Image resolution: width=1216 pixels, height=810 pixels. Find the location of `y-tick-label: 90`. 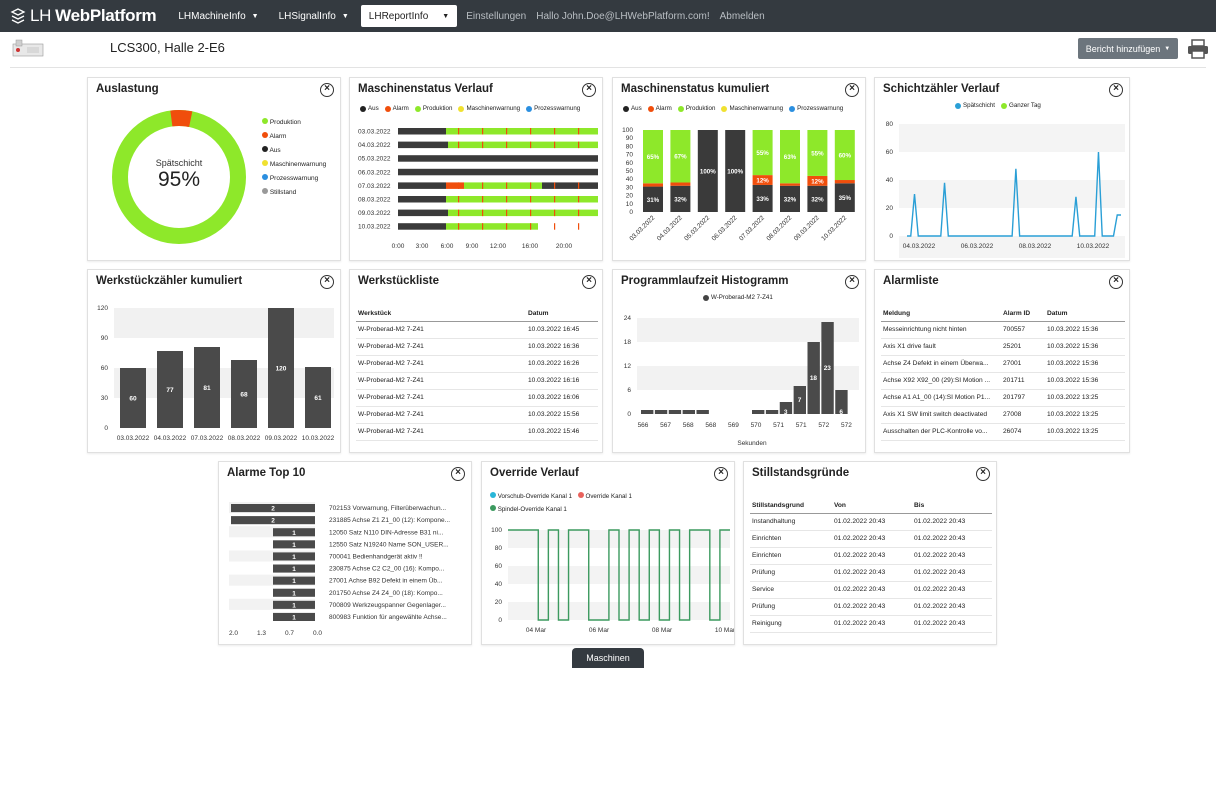

y-tick-label: 90 is located at coordinates (105, 338).